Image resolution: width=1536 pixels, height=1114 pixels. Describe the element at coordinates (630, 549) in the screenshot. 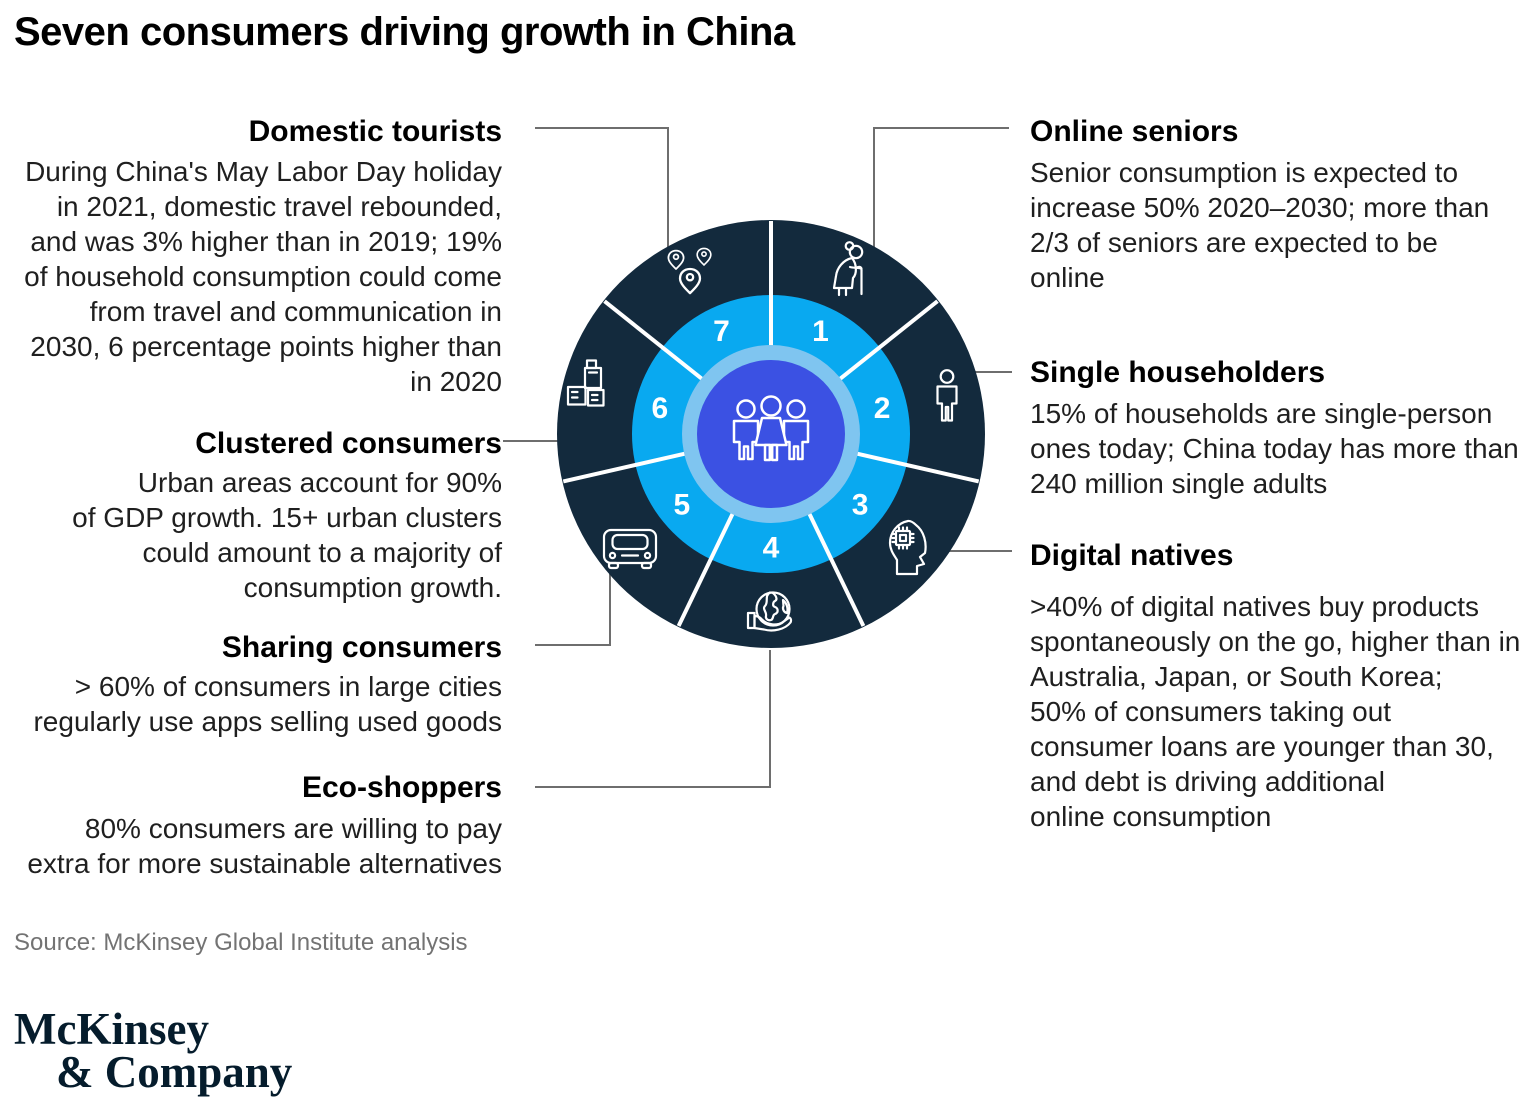

I see `car-icon` at that location.